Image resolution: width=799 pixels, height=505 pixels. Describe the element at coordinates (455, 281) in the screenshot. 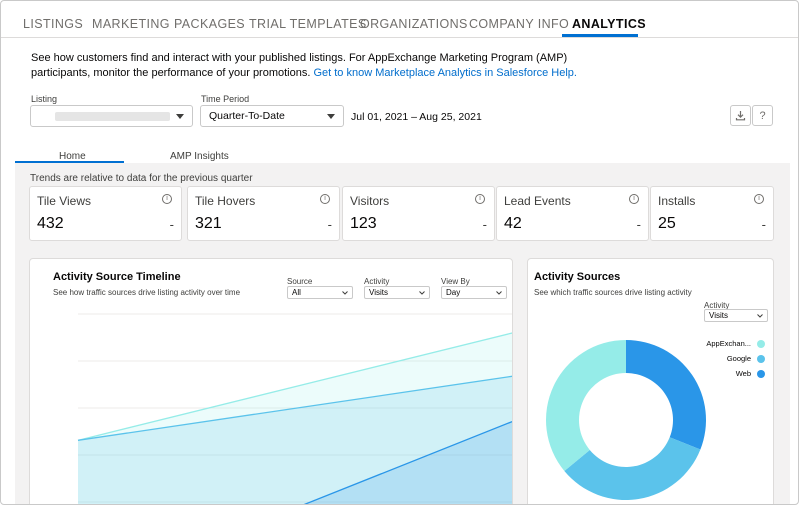

I see `viewby-label: View By` at that location.